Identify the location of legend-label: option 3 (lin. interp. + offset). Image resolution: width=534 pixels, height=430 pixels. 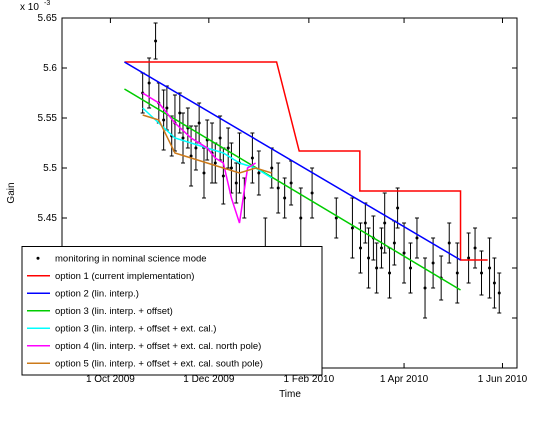
(114, 311).